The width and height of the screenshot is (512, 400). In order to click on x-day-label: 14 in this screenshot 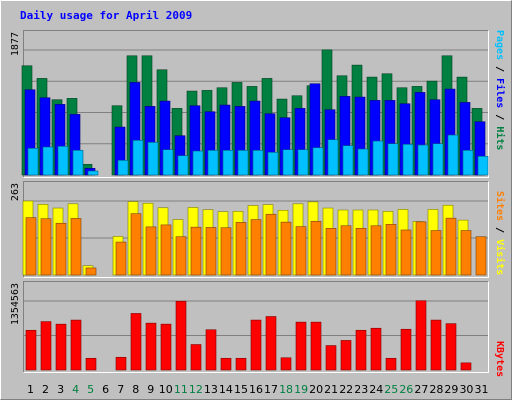, I will do `click(226, 389)`.